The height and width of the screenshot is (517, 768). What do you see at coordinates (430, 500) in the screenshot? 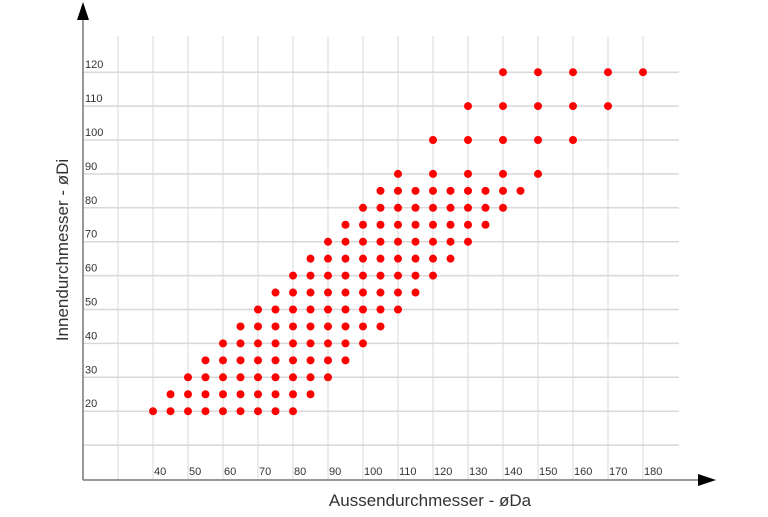
I see `x-axis-label: Aussendurchmesser - øDa` at bounding box center [430, 500].